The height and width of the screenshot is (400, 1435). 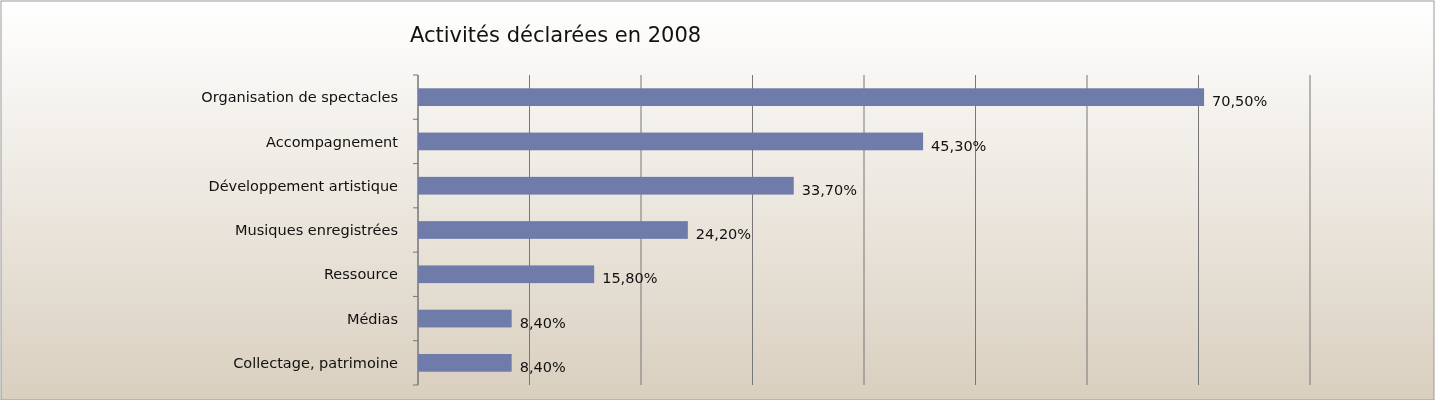 What do you see at coordinates (723, 234) in the screenshot?
I see `data-label: 24,20%` at bounding box center [723, 234].